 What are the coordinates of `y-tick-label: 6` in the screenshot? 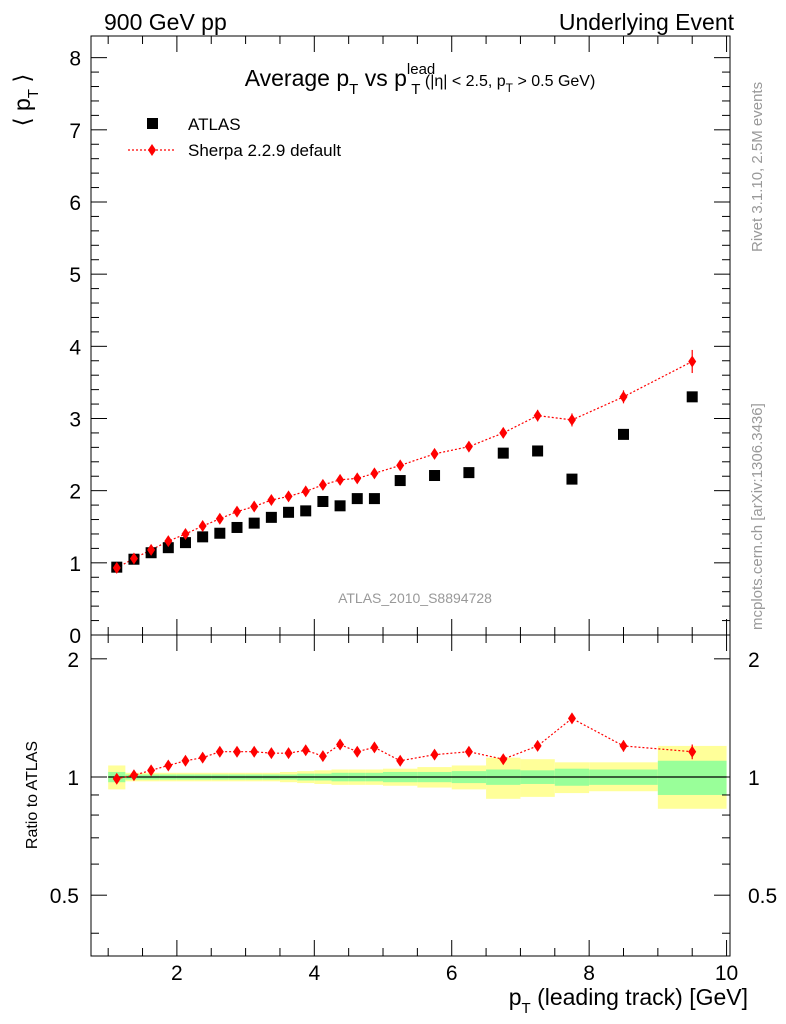 It's located at (75, 203).